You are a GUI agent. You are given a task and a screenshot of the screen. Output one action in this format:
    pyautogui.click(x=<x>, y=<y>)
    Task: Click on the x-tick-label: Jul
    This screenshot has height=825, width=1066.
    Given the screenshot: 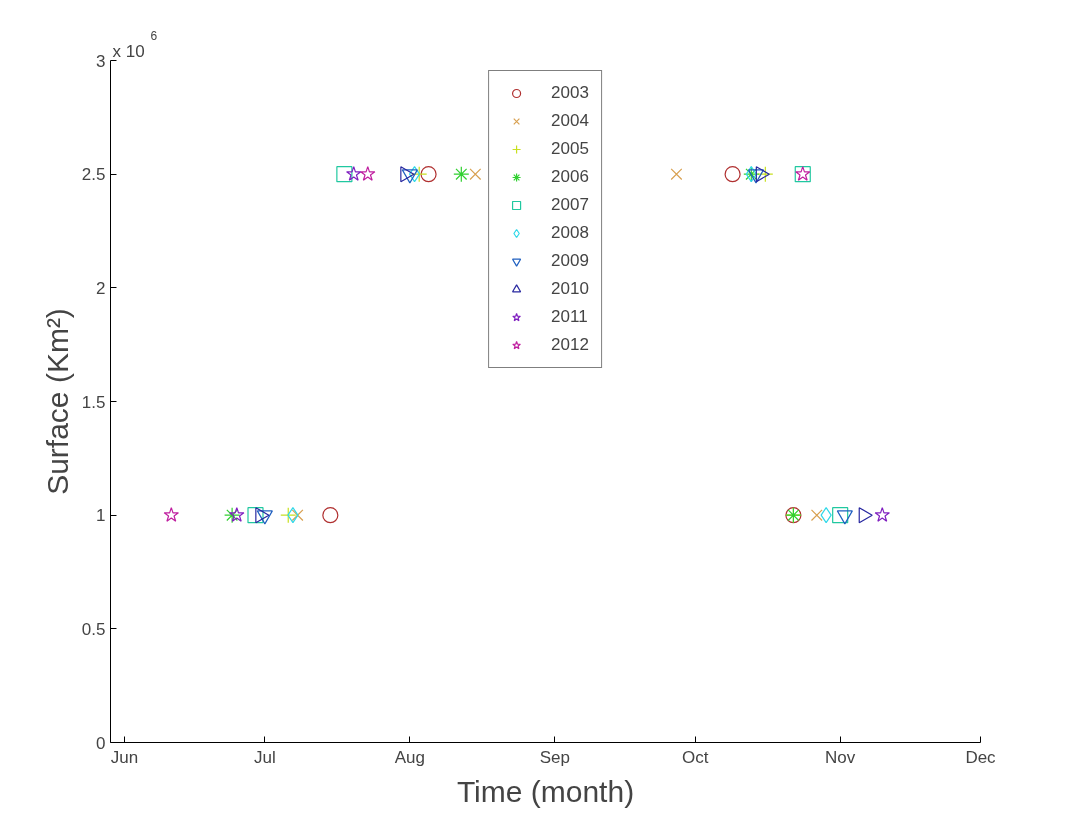 What is the action you would take?
    pyautogui.click(x=264, y=757)
    